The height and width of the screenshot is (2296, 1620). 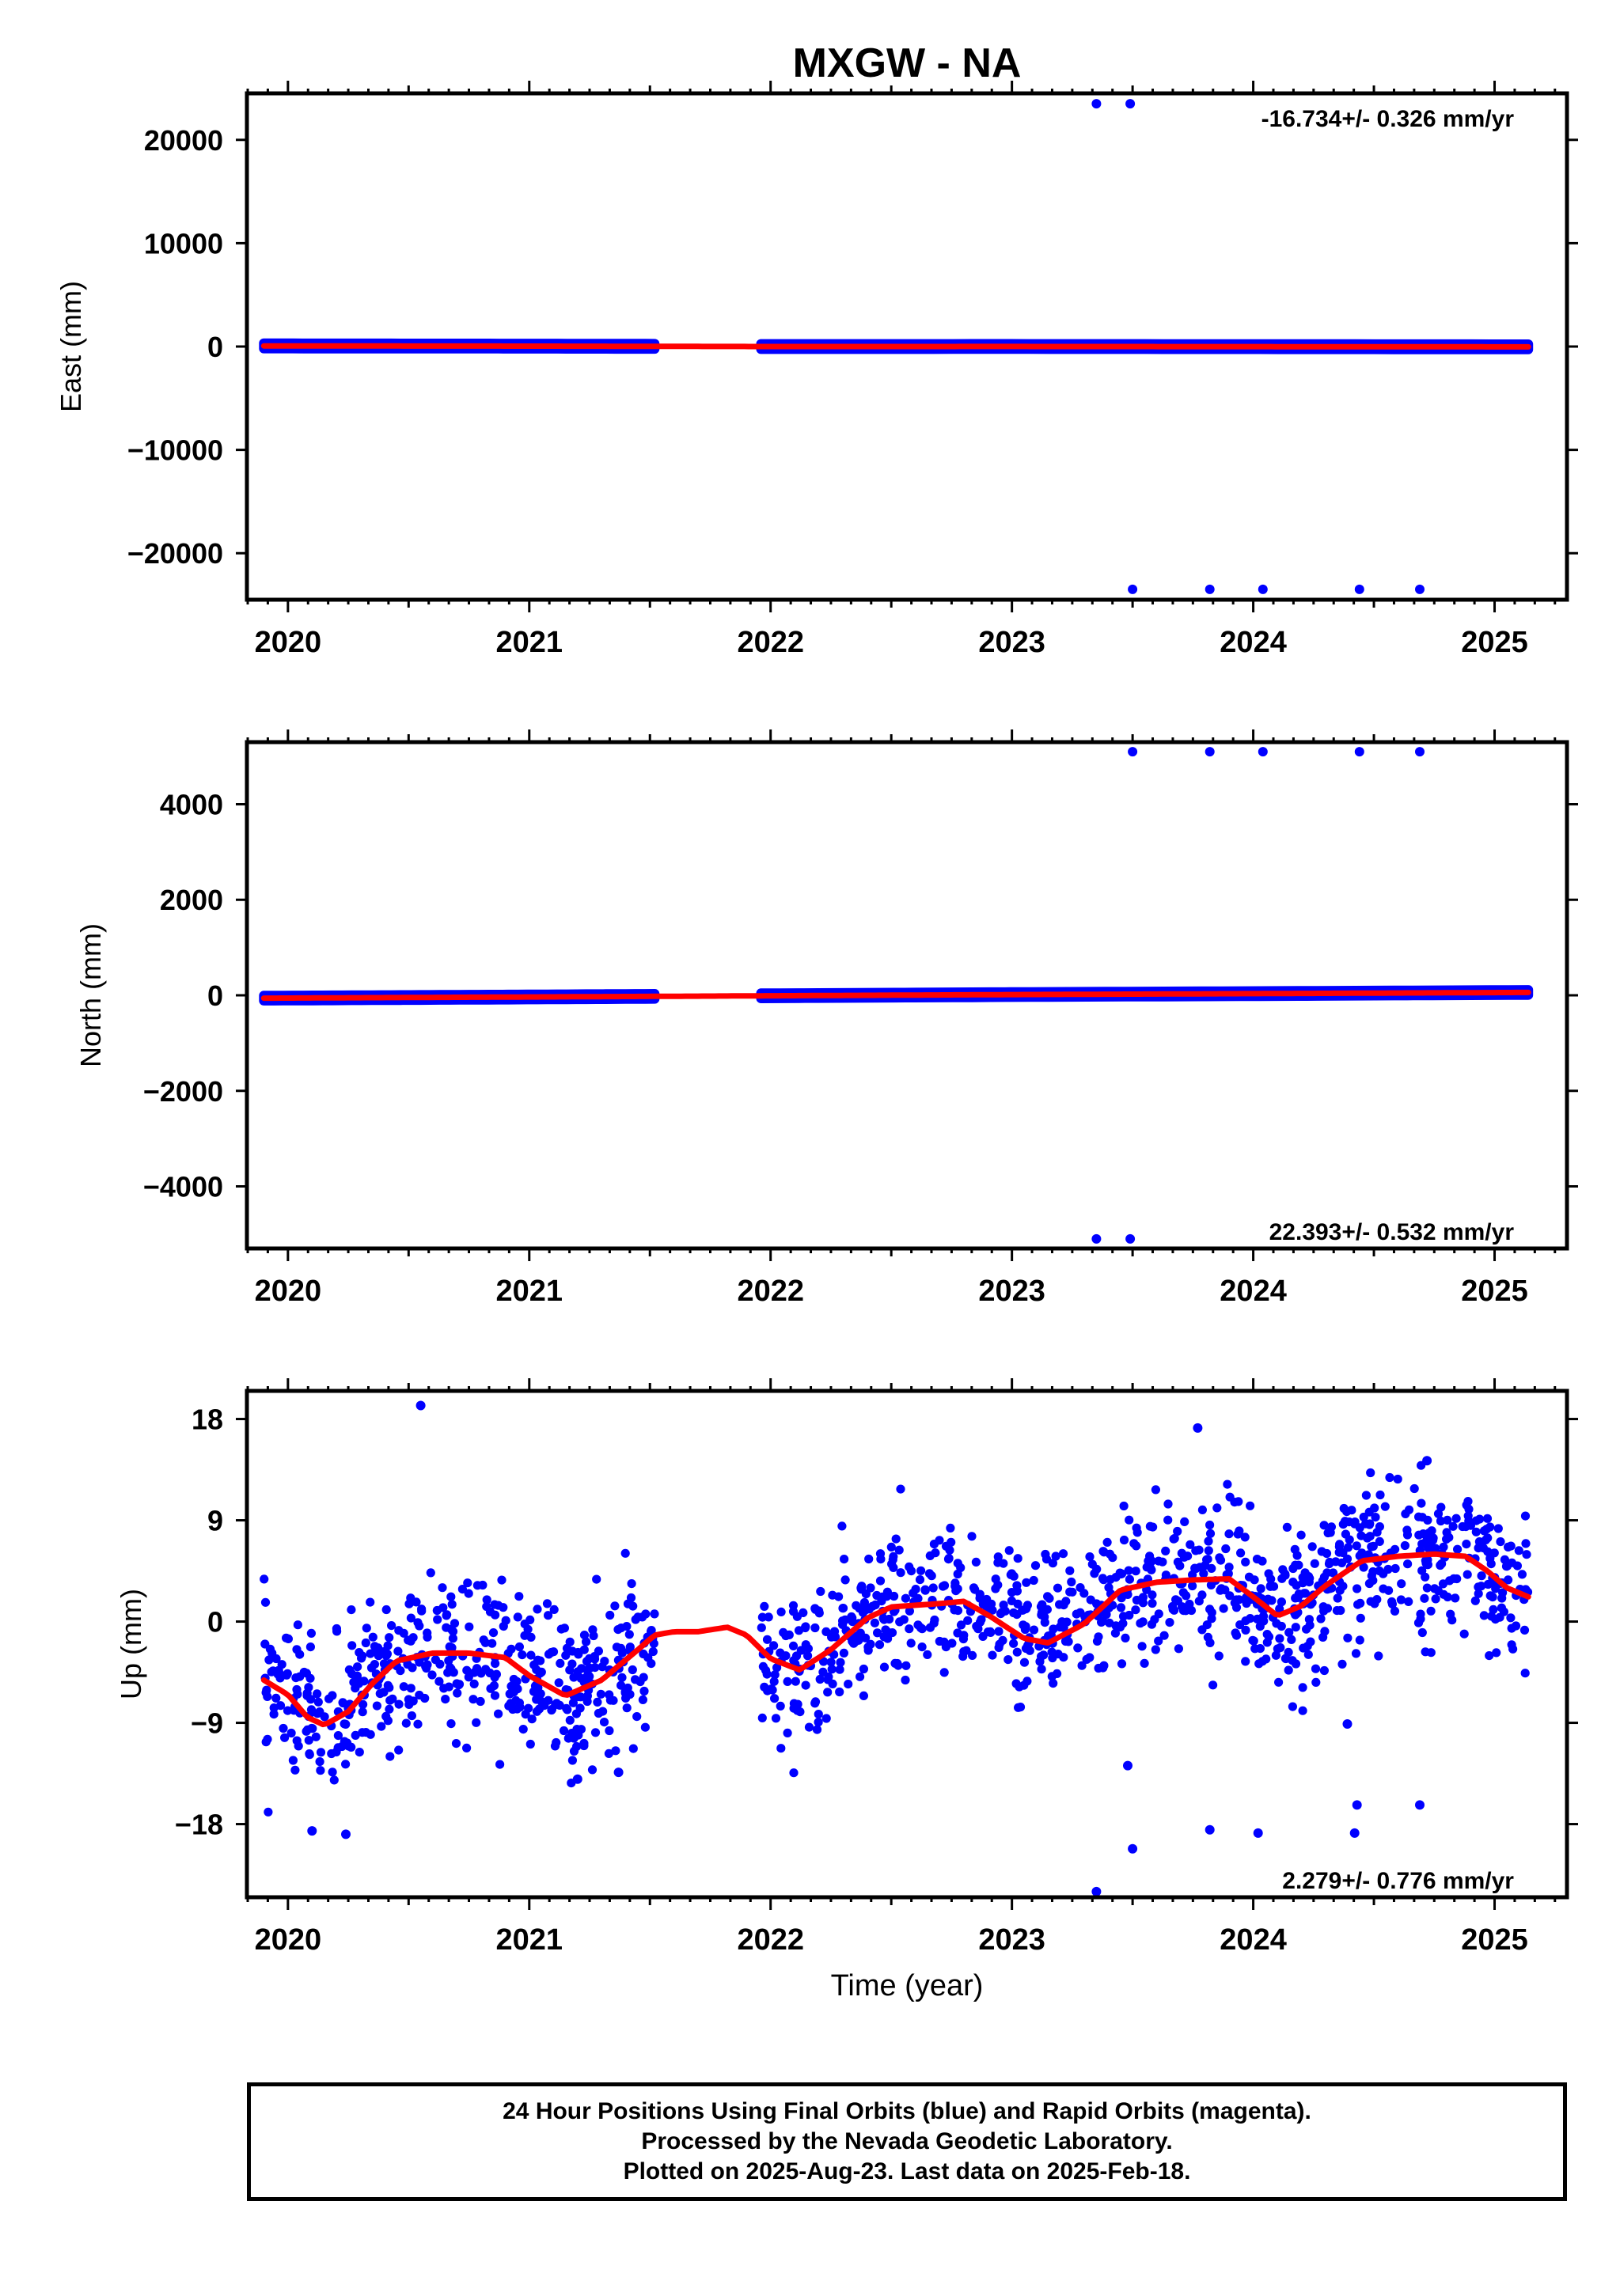 I want to click on y-tick-label: 0, so click(x=215, y=347).